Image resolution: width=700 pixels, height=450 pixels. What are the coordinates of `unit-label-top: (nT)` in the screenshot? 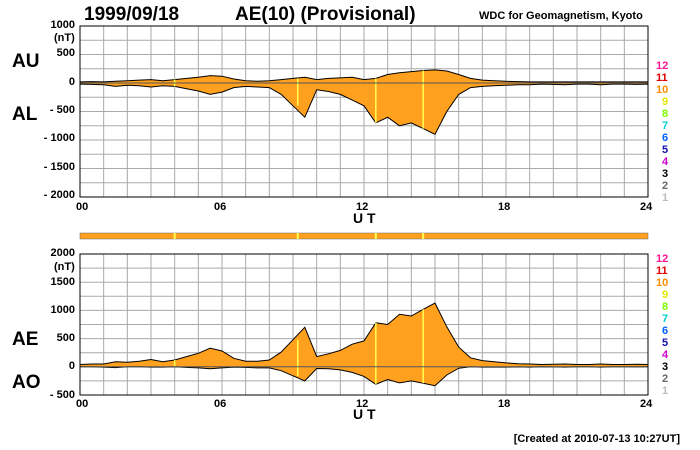 It's located at (64, 38).